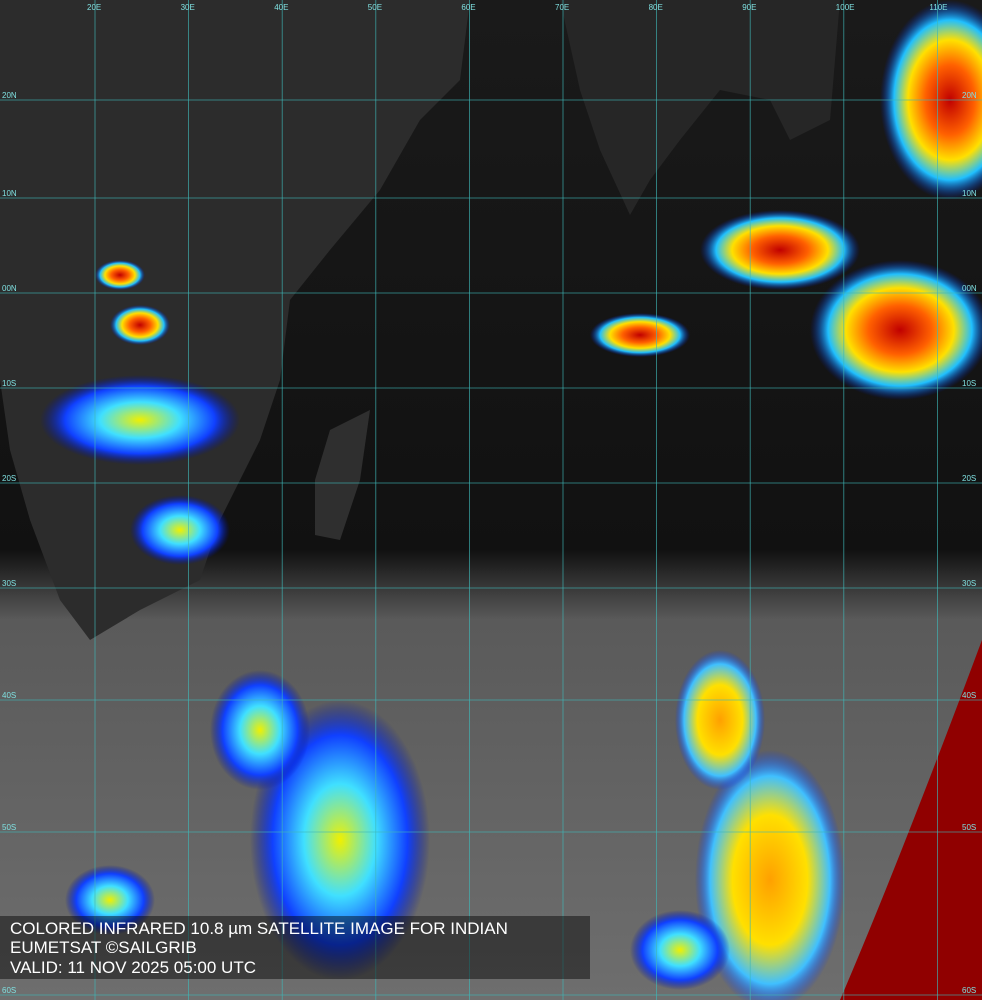 The height and width of the screenshot is (1000, 982). I want to click on longitude-label: 40E, so click(281, 7).